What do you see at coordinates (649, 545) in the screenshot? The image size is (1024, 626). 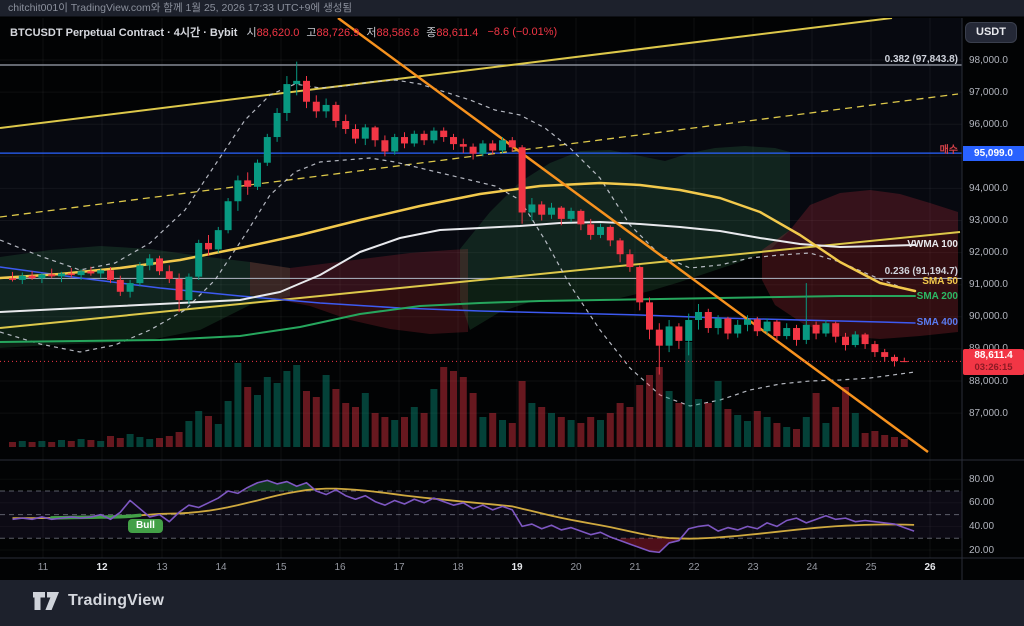 I see `rsi-oversold-fill` at bounding box center [649, 545].